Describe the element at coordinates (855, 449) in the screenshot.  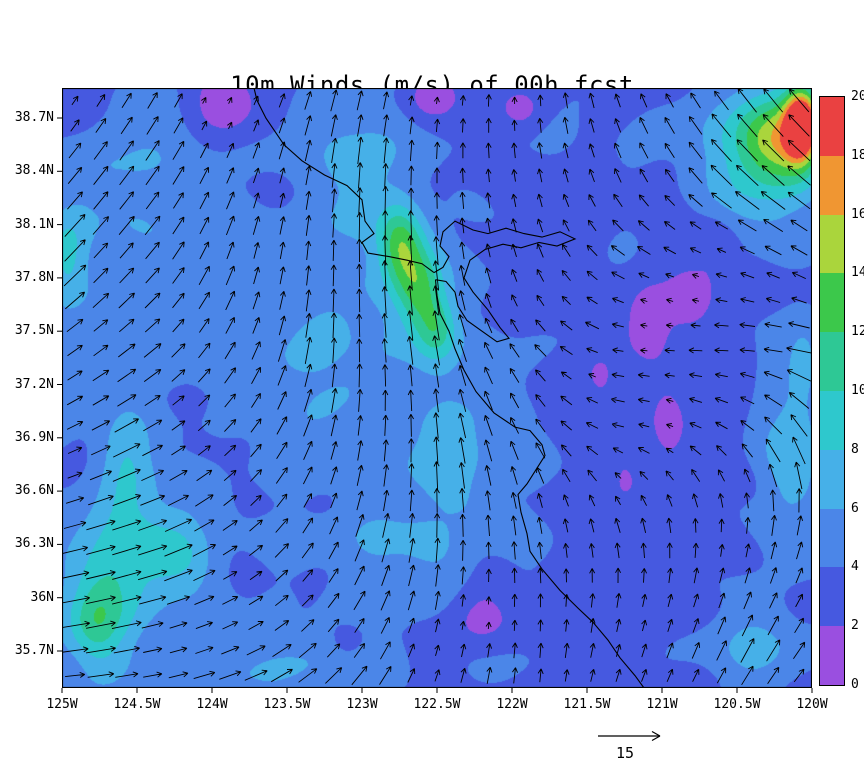
I see `colorbar-tick-label: 8` at that location.